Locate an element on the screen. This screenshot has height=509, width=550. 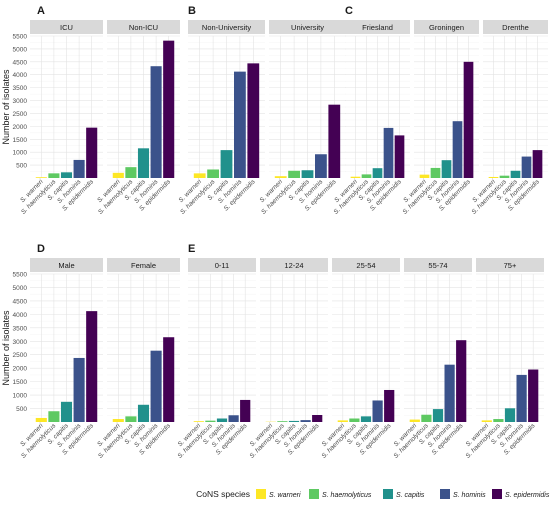
legend-label: S. epidermidis is located at coordinates (527, 495).